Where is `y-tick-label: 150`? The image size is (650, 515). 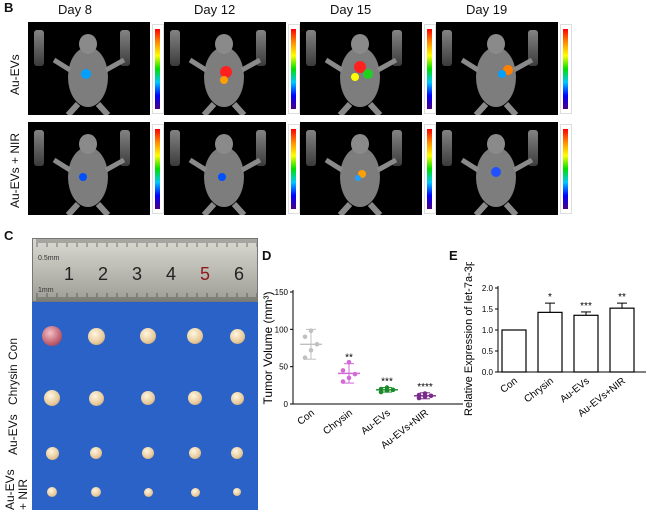 y-tick-label: 150 is located at coordinates (282, 292).